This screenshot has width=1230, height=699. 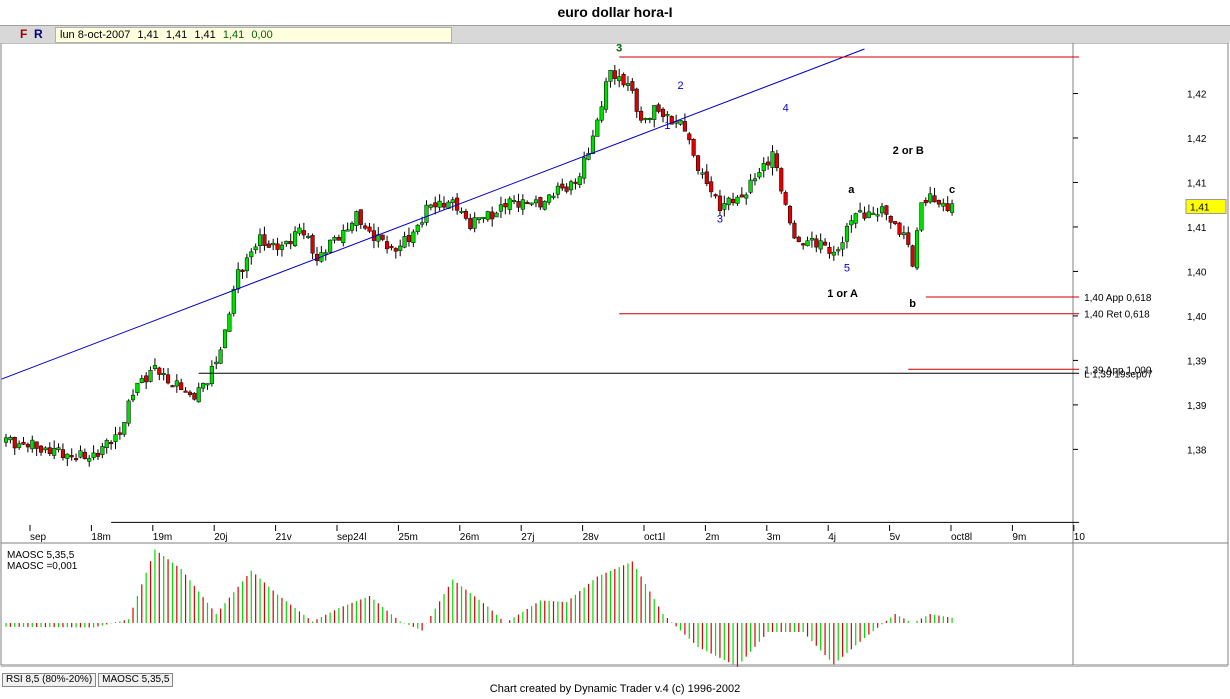 I want to click on r-button: R, so click(x=38, y=34).